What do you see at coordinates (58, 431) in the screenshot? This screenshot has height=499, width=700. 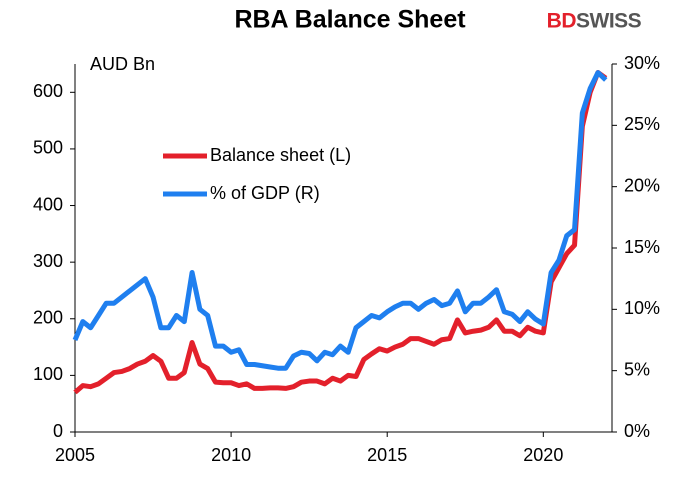 I see `y-tick-label: 0` at bounding box center [58, 431].